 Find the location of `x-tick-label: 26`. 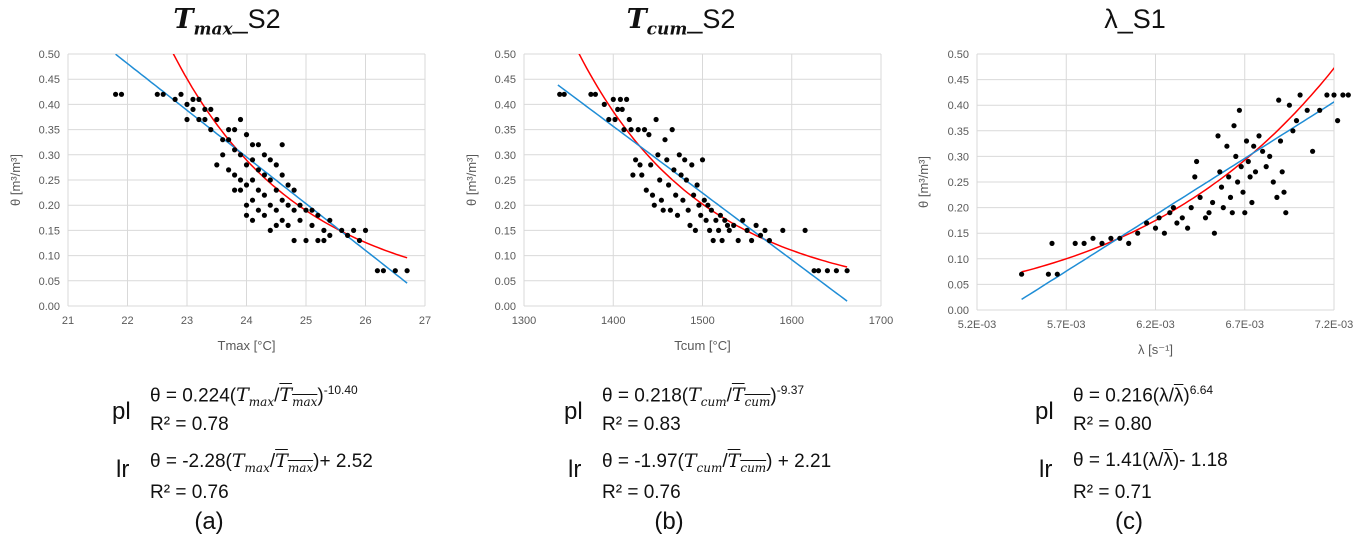

x-tick-label: 26 is located at coordinates (365, 321).